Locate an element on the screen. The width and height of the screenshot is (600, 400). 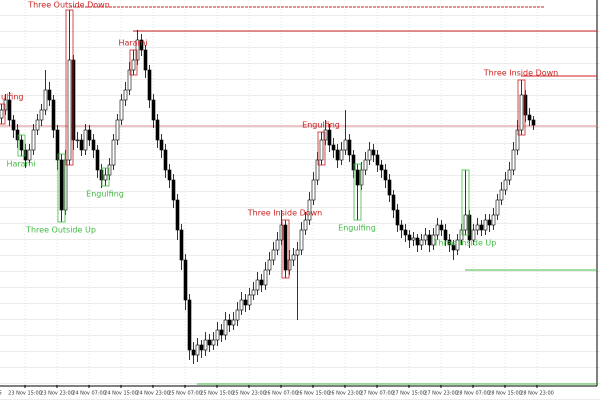
x-tick-label: 27 Nov 15:00 is located at coordinates (409, 394).